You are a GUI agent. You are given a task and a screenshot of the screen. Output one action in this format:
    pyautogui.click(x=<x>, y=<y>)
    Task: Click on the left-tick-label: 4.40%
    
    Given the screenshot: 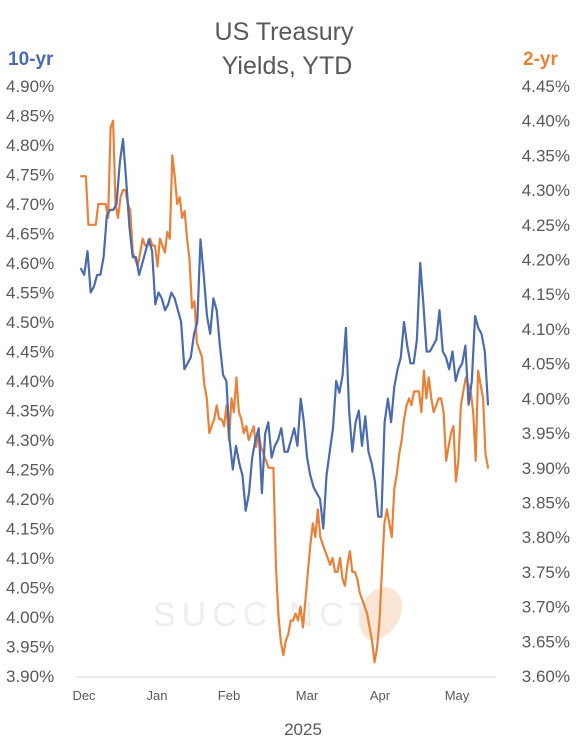 What is the action you would take?
    pyautogui.click(x=30, y=381)
    